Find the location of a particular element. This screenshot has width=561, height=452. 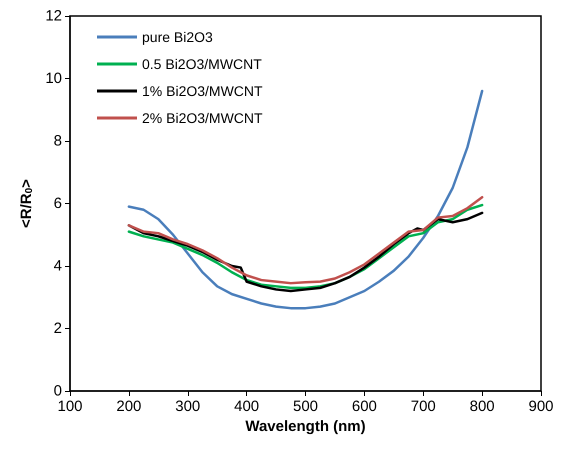

x-tick-label: 900 is located at coordinates (541, 406).